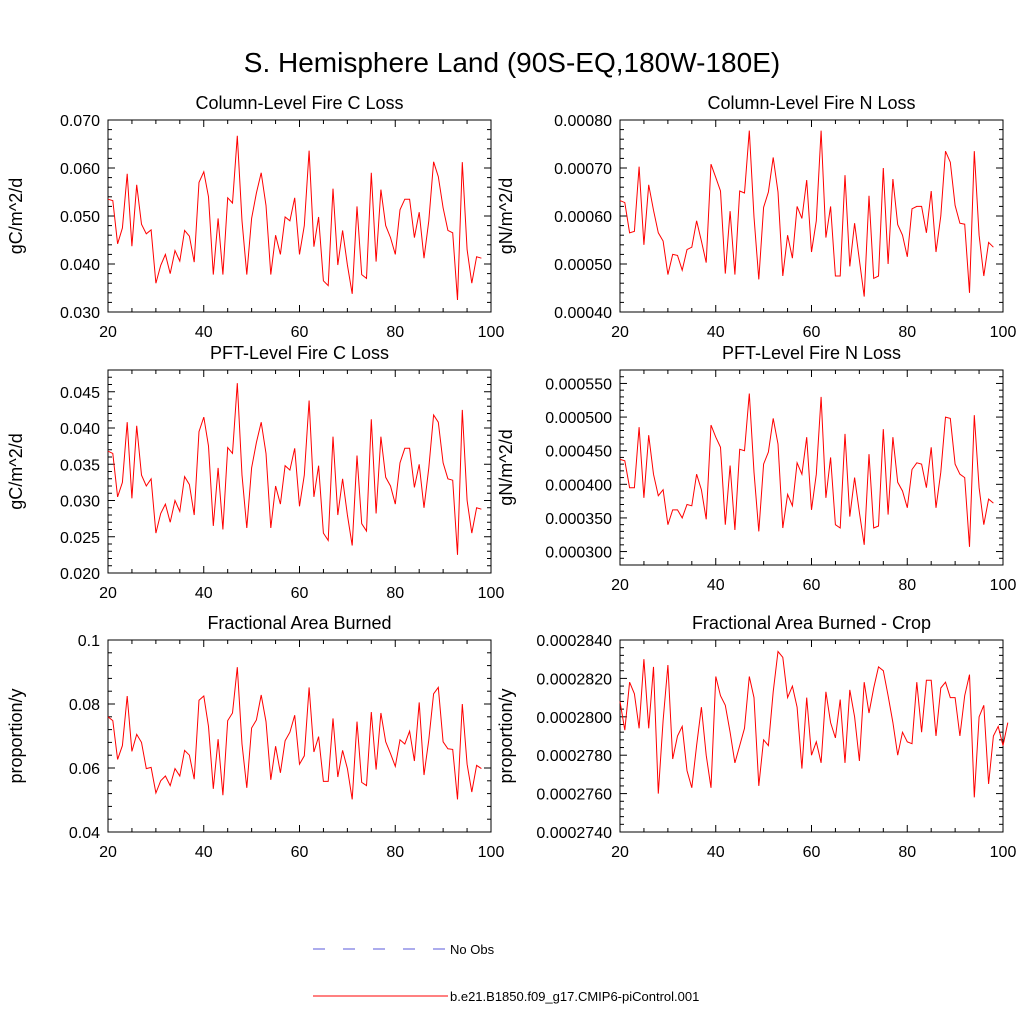  I want to click on y-tick-label: 0.00060, so click(583, 217).